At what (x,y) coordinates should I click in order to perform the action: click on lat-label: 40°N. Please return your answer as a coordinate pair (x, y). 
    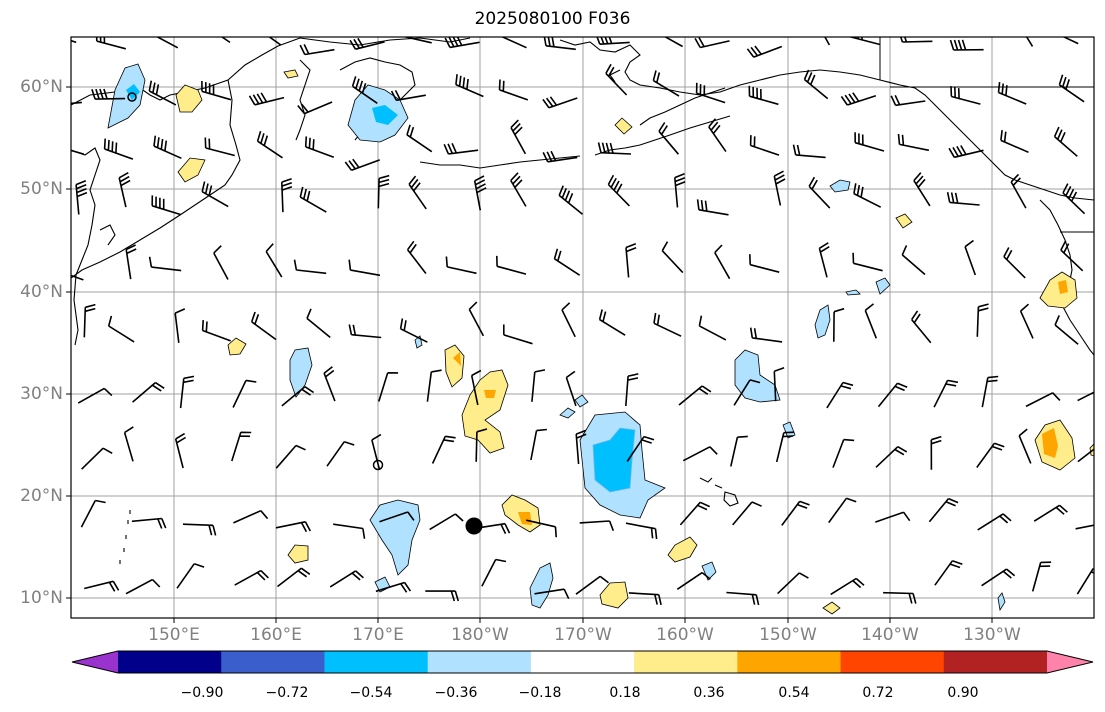
    Looking at the image, I should click on (41, 292).